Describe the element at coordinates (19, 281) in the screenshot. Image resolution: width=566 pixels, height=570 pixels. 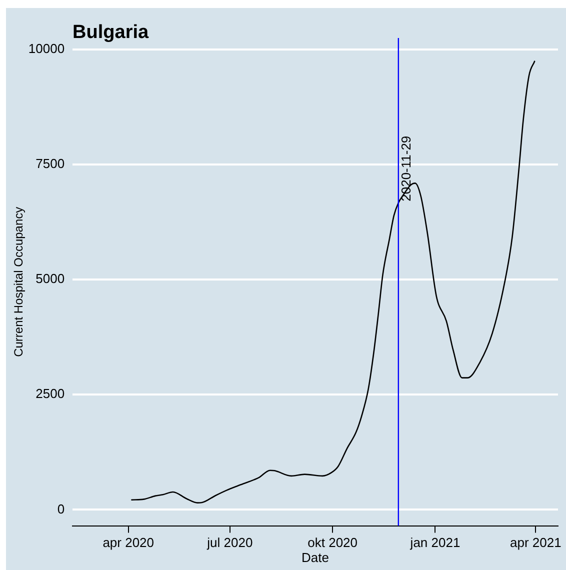
I see `y-axis-title: Current Hospital Occupancy` at that location.